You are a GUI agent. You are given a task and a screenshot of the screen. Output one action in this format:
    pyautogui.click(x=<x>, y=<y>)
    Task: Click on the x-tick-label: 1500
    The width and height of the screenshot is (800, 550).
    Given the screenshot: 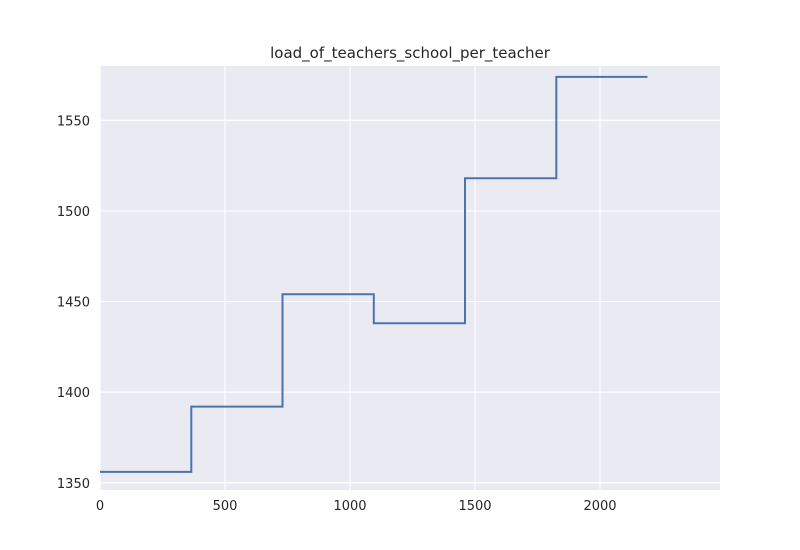 What is the action you would take?
    pyautogui.click(x=474, y=506)
    